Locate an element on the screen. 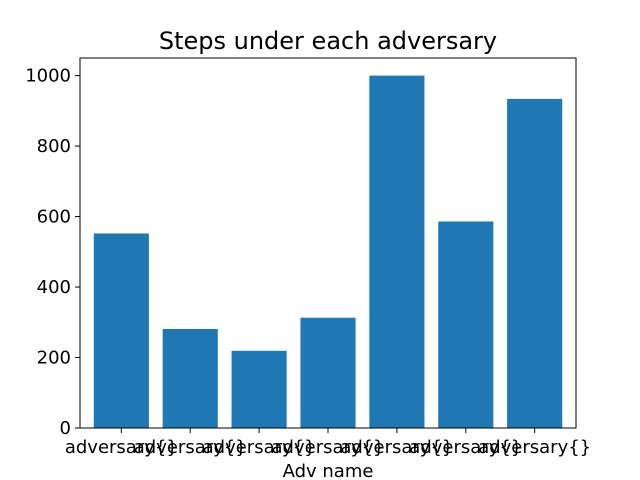 Image resolution: width=640 pixels, height=480 pixels. y-tick-label-1: 200 is located at coordinates (54, 358).